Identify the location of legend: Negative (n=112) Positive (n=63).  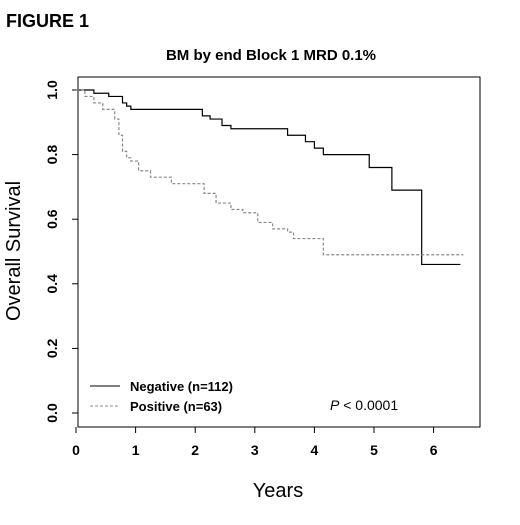
(161, 396).